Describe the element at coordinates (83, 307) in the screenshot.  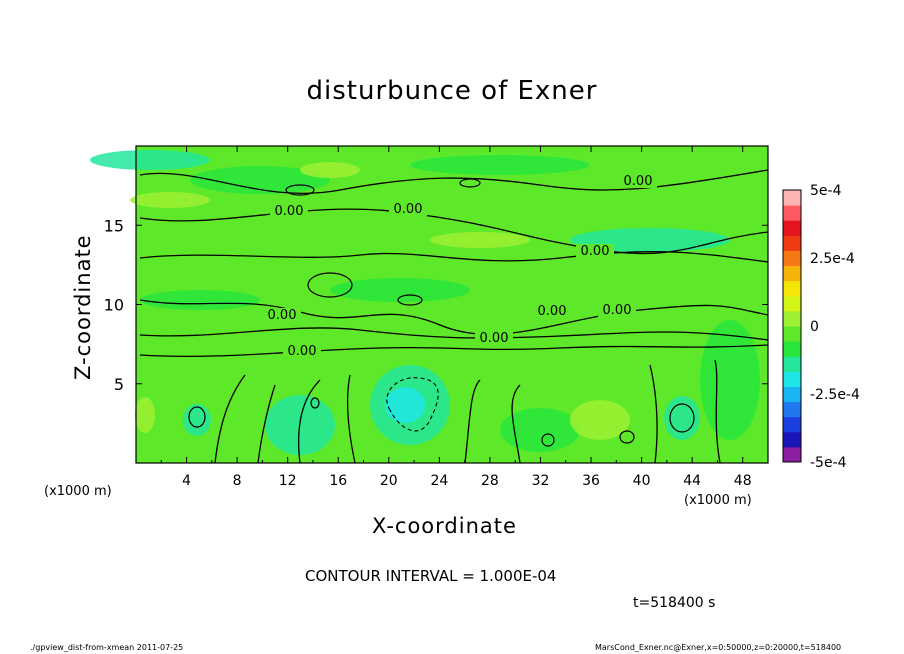
I see `y-axis-label: Z-coordinate` at that location.